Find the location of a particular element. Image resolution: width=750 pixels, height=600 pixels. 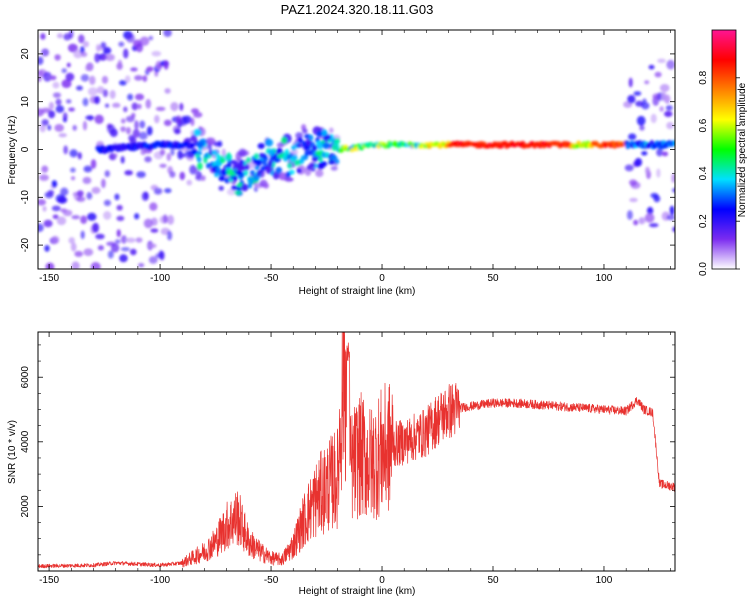

x-tick-label: -50 is located at coordinates (271, 580).